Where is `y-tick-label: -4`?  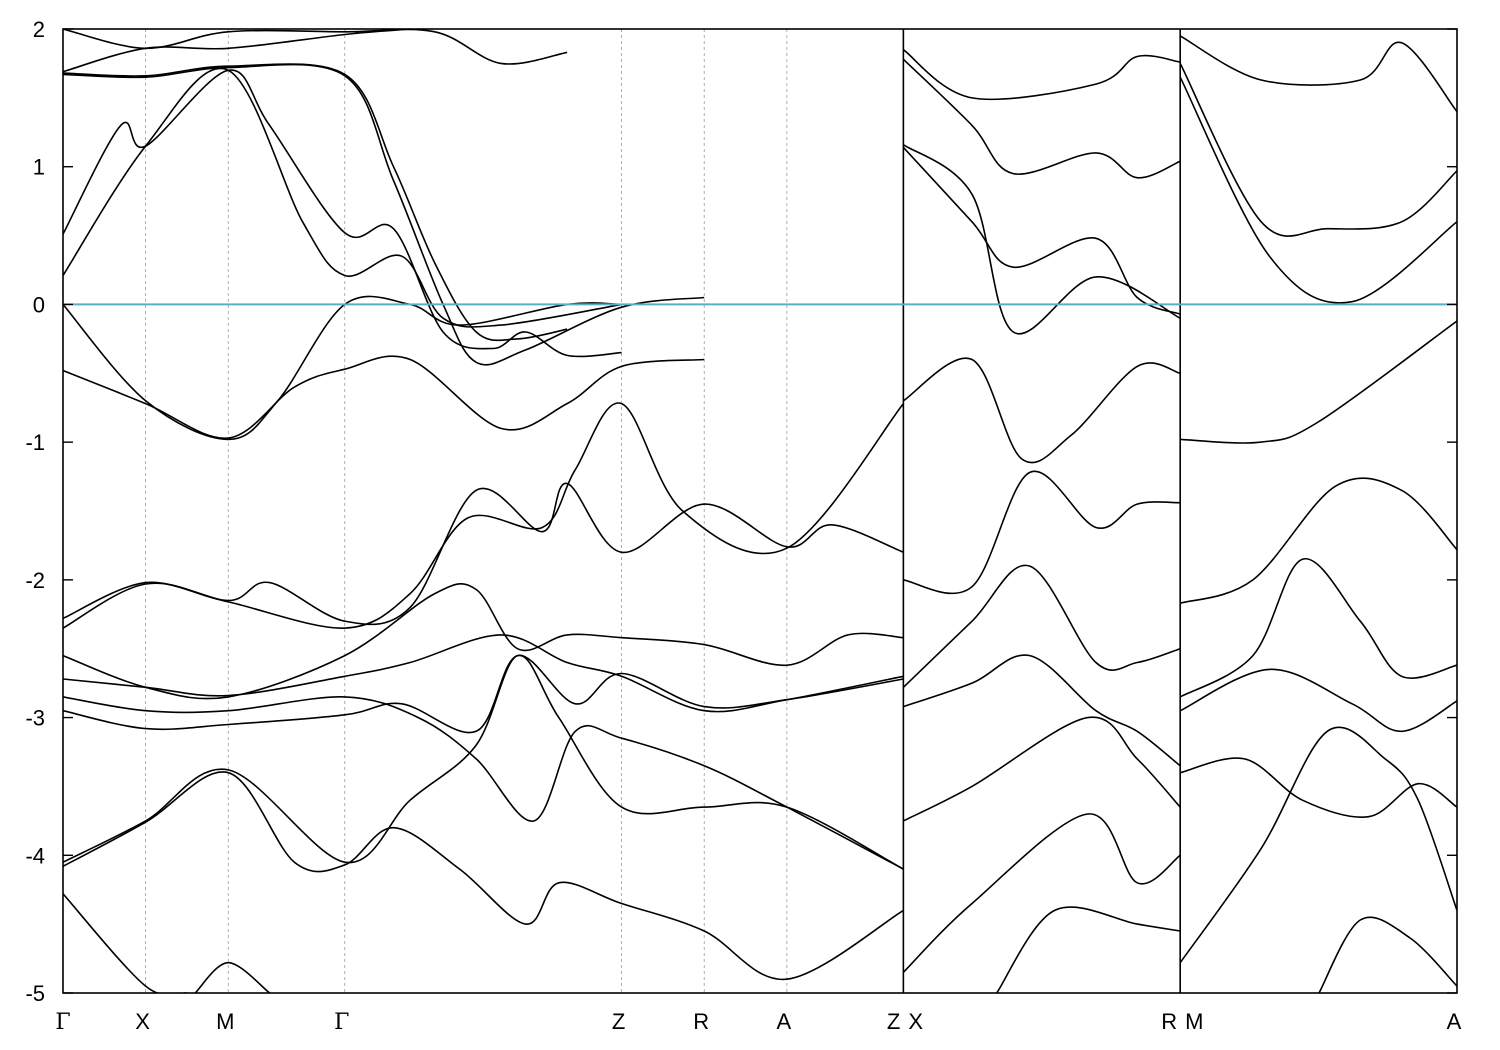
y-tick-label: -4 is located at coordinates (35, 855).